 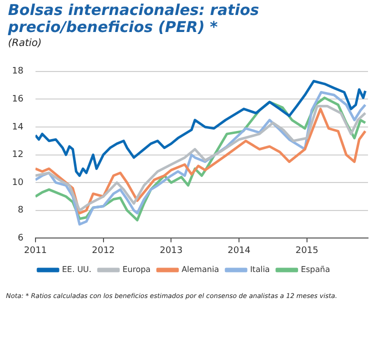 I want to click on chart-subtitle: (Ratio), so click(x=25, y=43).